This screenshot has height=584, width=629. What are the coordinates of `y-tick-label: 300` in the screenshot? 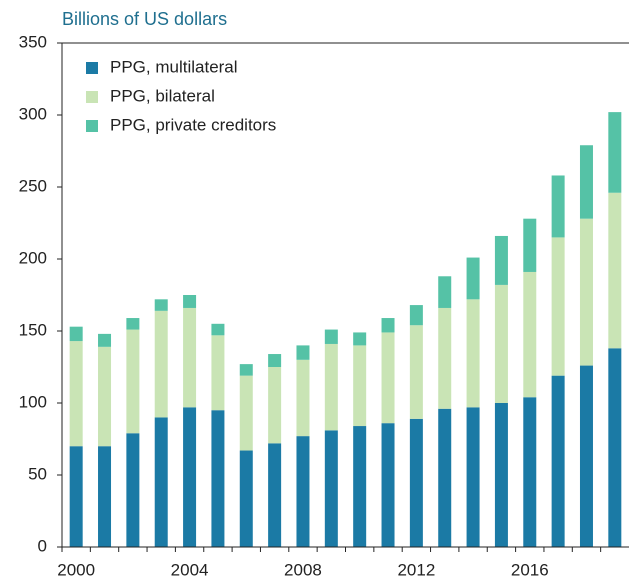 It's located at (33, 113).